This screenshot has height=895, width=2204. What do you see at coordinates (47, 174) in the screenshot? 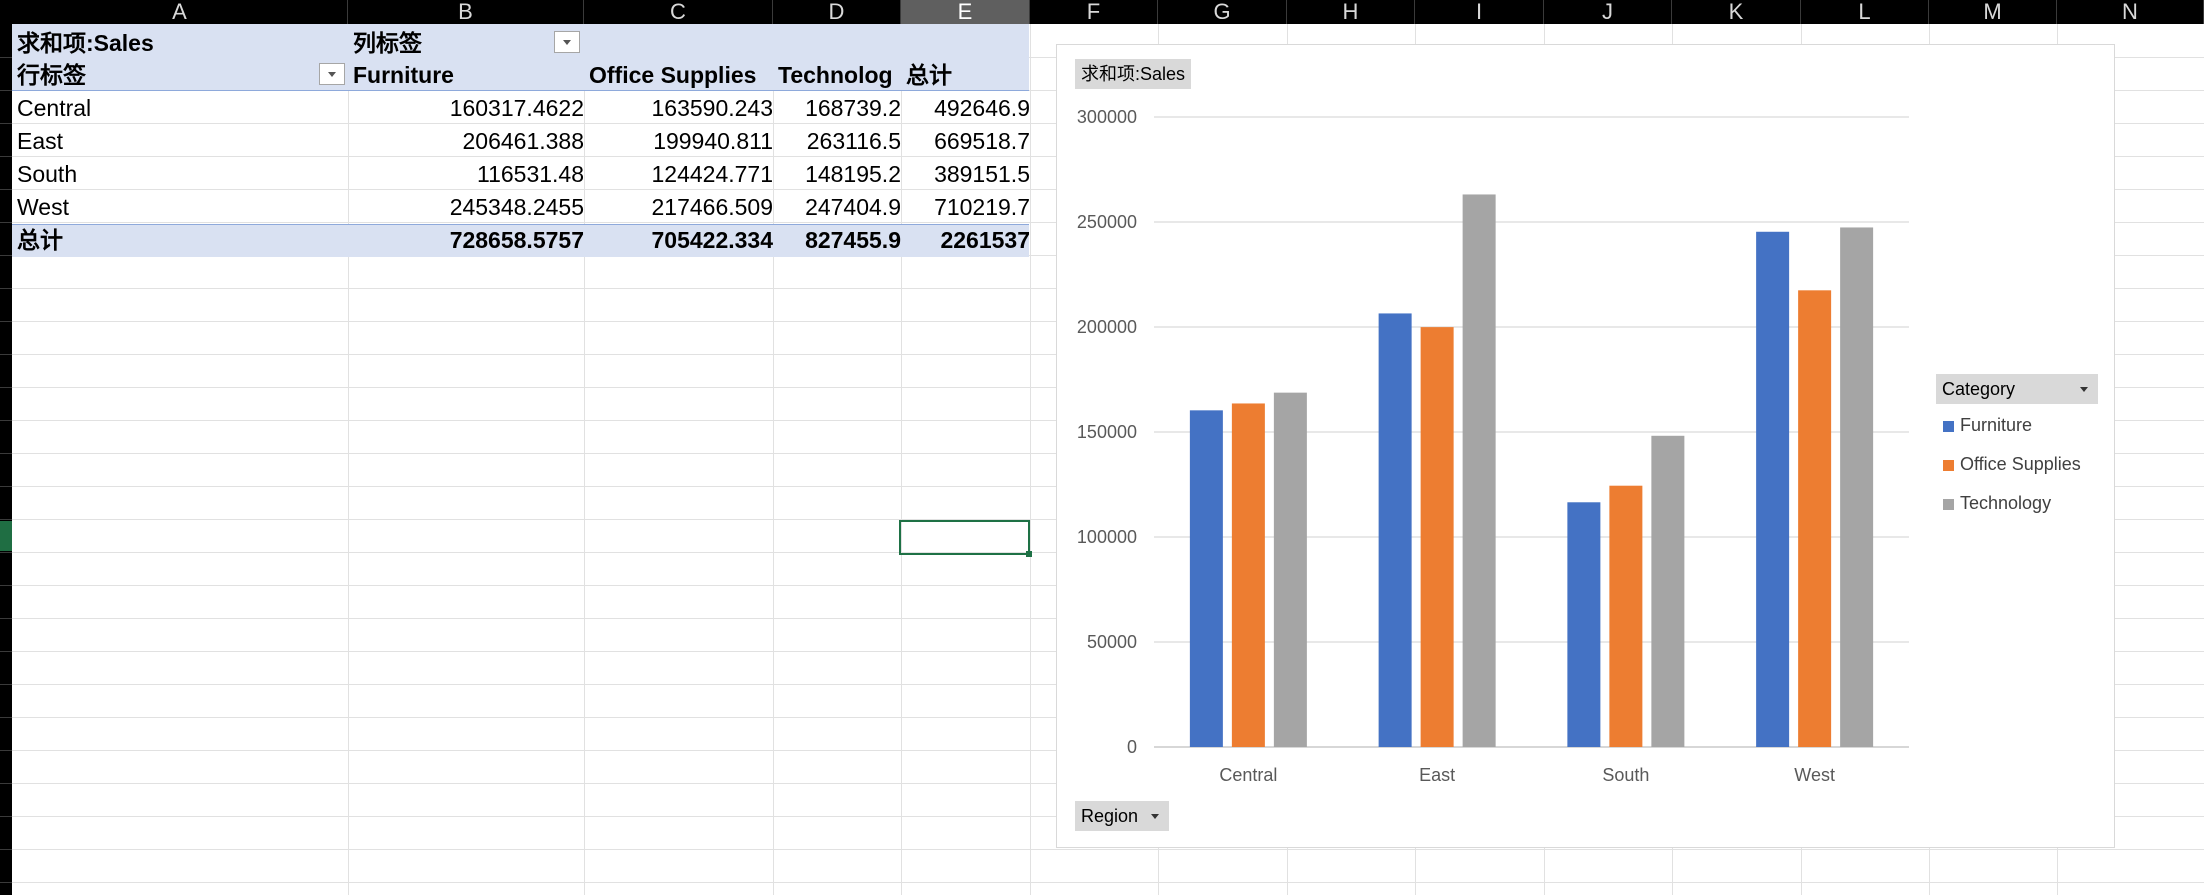
I see `pivot-row-label-cell: South` at bounding box center [47, 174].